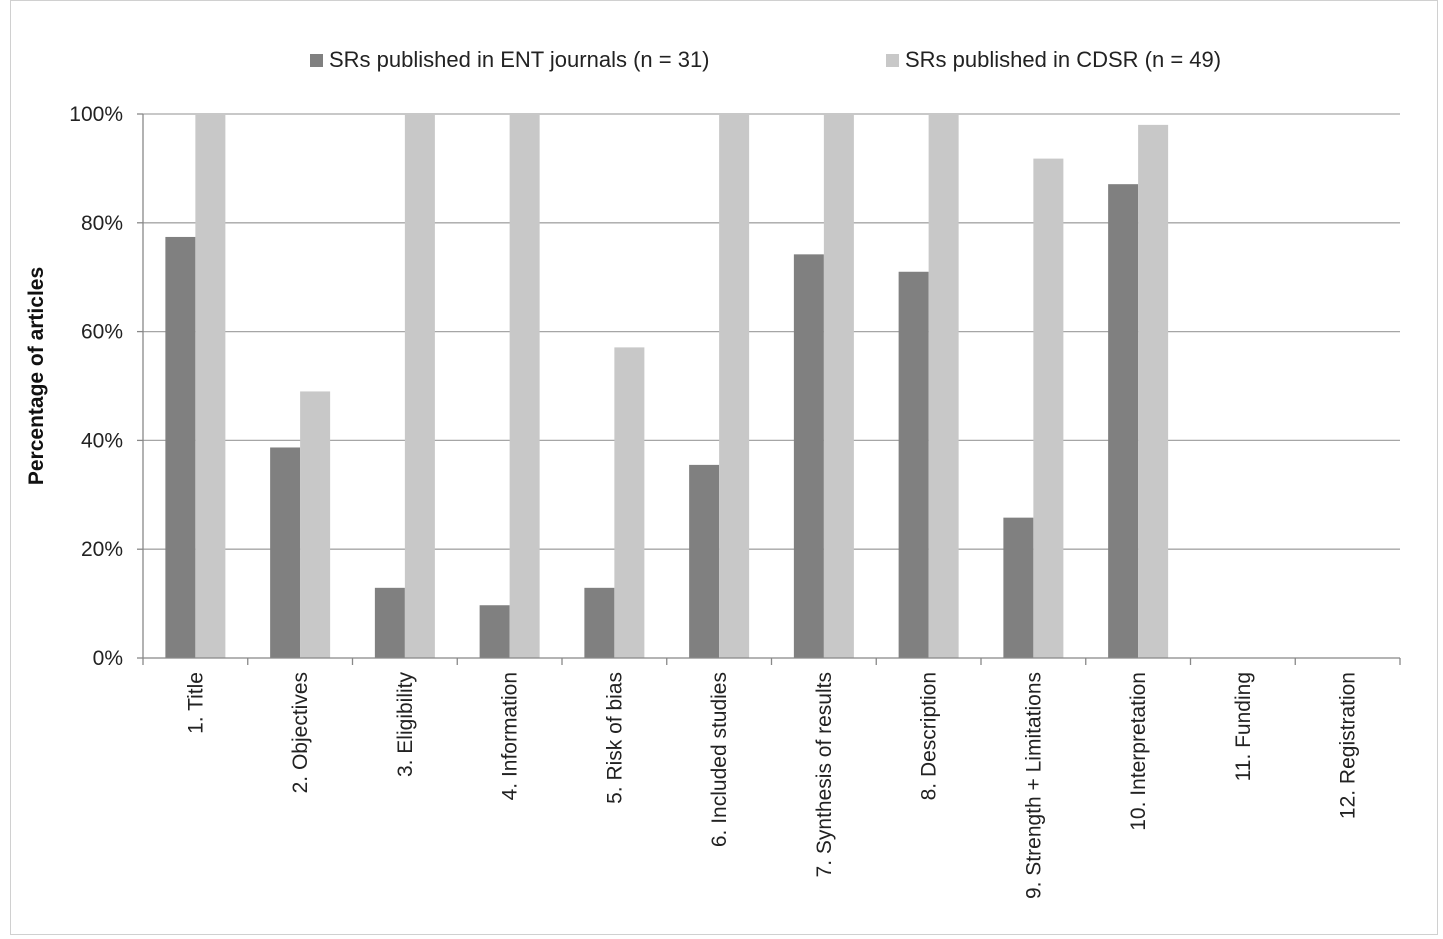 The image size is (1443, 939). I want to click on x-tick-label-6: 6. Included studies, so click(719, 759).